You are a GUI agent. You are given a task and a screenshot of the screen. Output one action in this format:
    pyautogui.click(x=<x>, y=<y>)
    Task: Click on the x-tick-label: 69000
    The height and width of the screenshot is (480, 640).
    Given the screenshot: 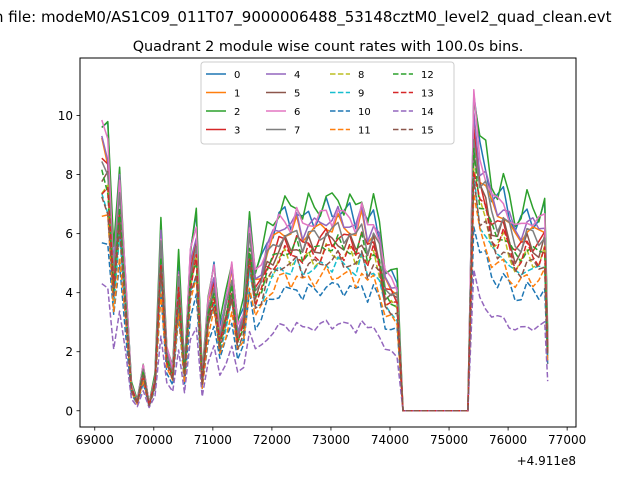 What is the action you would take?
    pyautogui.click(x=95, y=440)
    